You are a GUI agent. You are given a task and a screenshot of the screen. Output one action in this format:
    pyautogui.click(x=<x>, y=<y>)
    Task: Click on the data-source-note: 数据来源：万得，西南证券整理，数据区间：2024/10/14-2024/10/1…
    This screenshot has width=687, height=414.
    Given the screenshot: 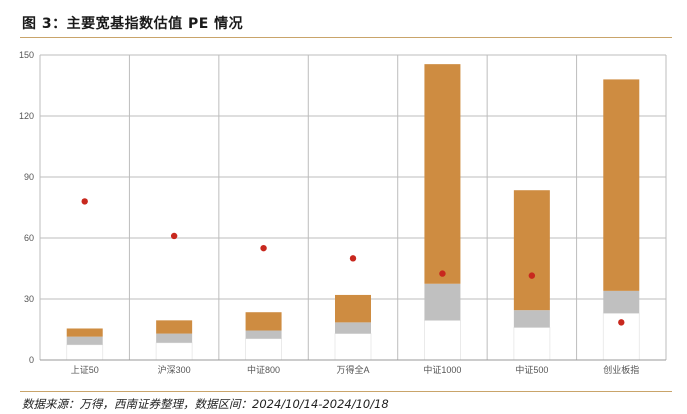 What is the action you would take?
    pyautogui.click(x=205, y=404)
    